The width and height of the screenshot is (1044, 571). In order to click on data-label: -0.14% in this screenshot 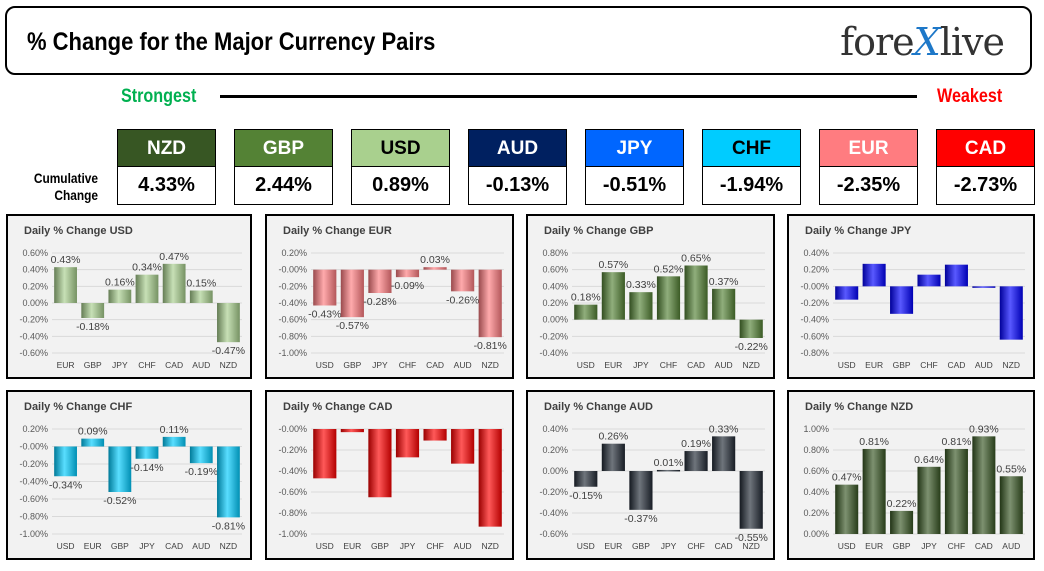, I will do `click(146, 468)`.